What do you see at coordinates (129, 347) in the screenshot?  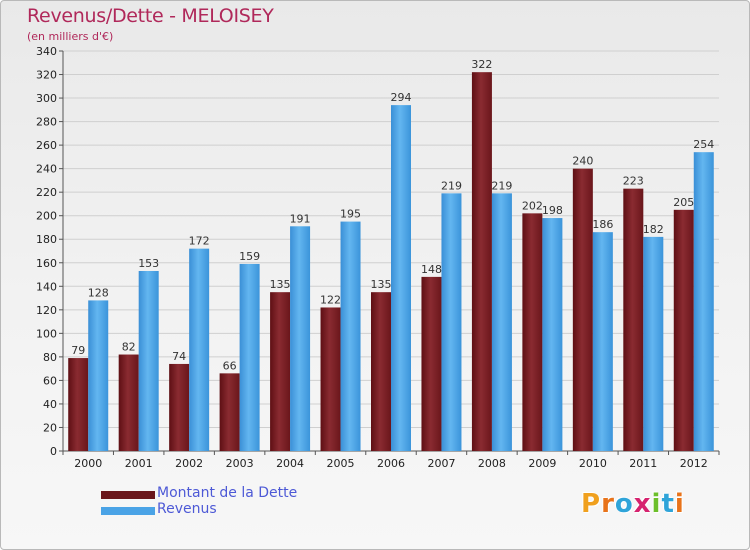 I see `value-label: 82` at bounding box center [129, 347].